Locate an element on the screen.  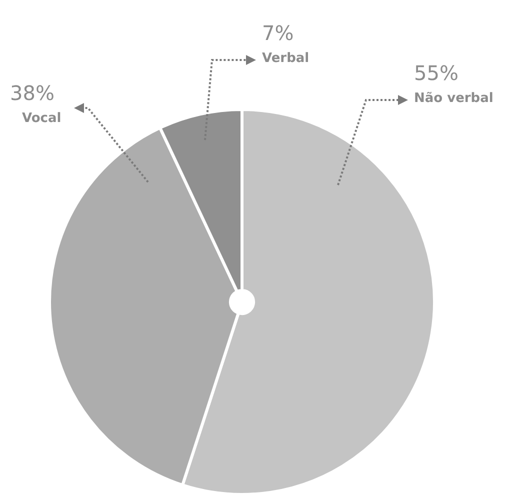
slice-label: Não verbal is located at coordinates (454, 98).